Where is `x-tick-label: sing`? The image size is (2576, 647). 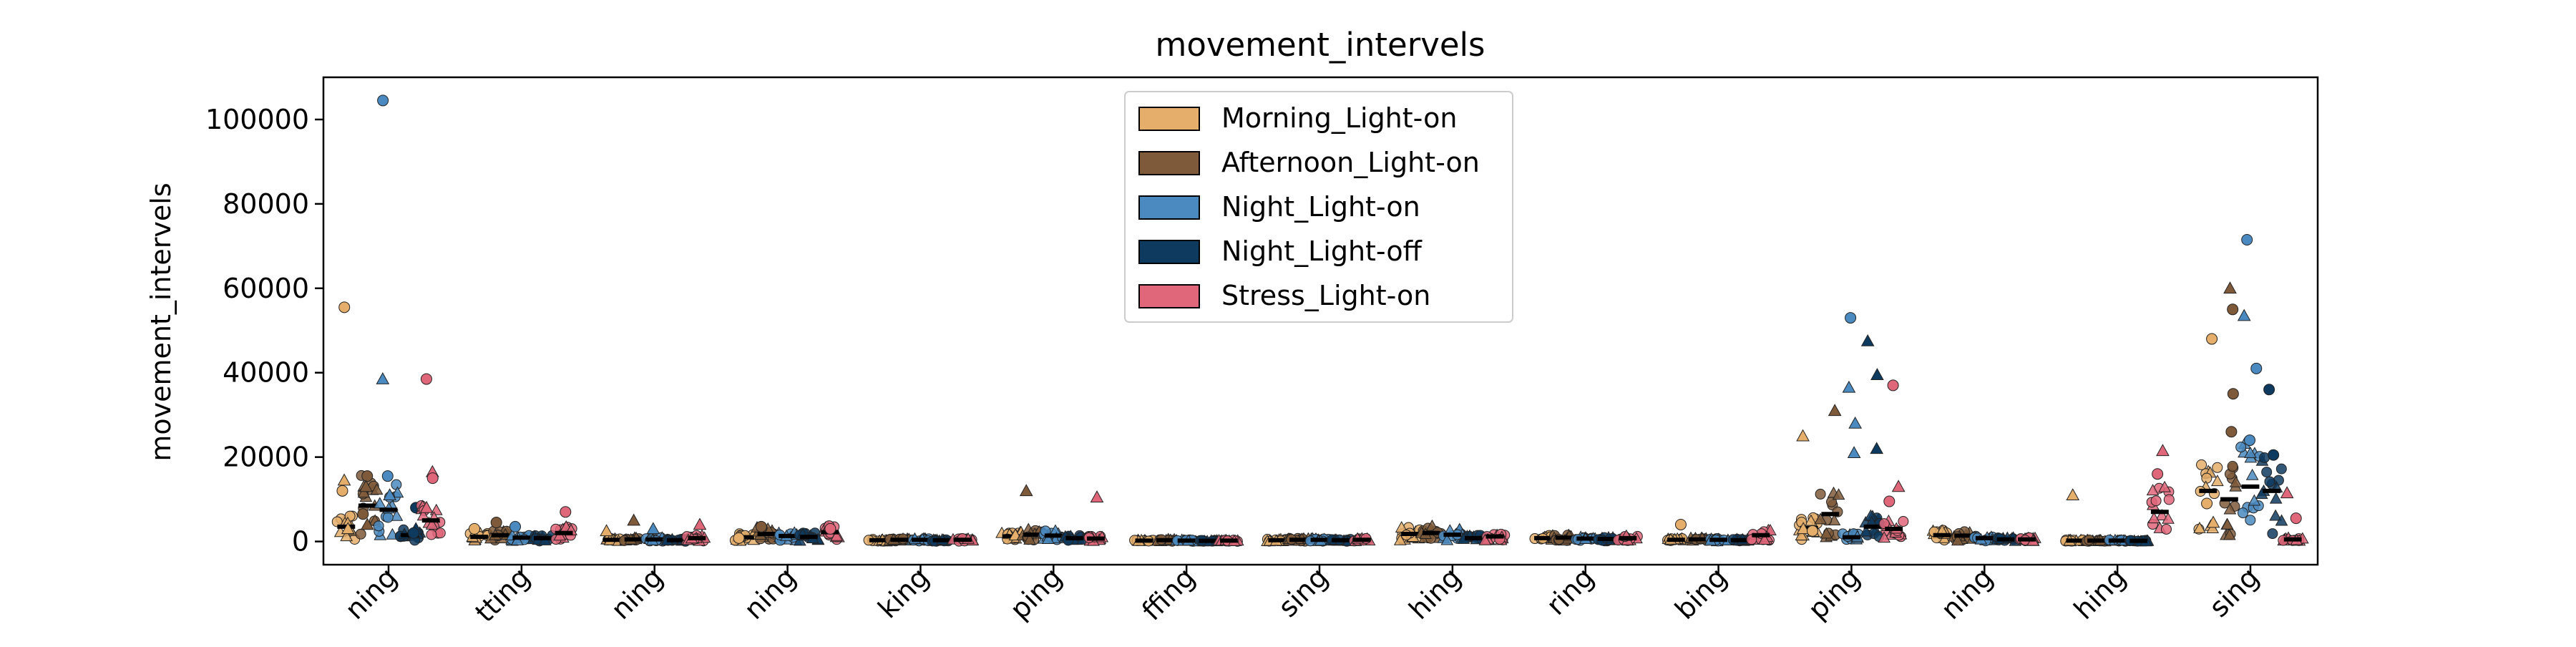
x-tick-label: sing is located at coordinates (2234, 592).